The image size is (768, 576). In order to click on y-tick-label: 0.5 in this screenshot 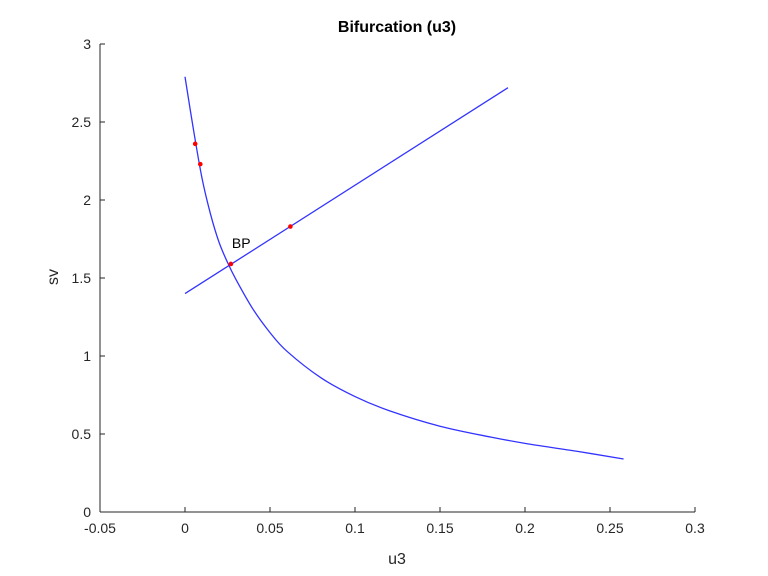, I will do `click(82, 434)`.